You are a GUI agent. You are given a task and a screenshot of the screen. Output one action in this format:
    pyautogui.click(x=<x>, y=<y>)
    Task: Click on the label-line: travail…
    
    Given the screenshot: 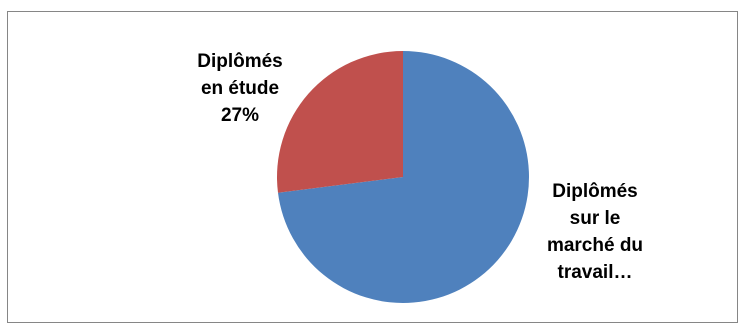 What is the action you would take?
    pyautogui.click(x=595, y=272)
    